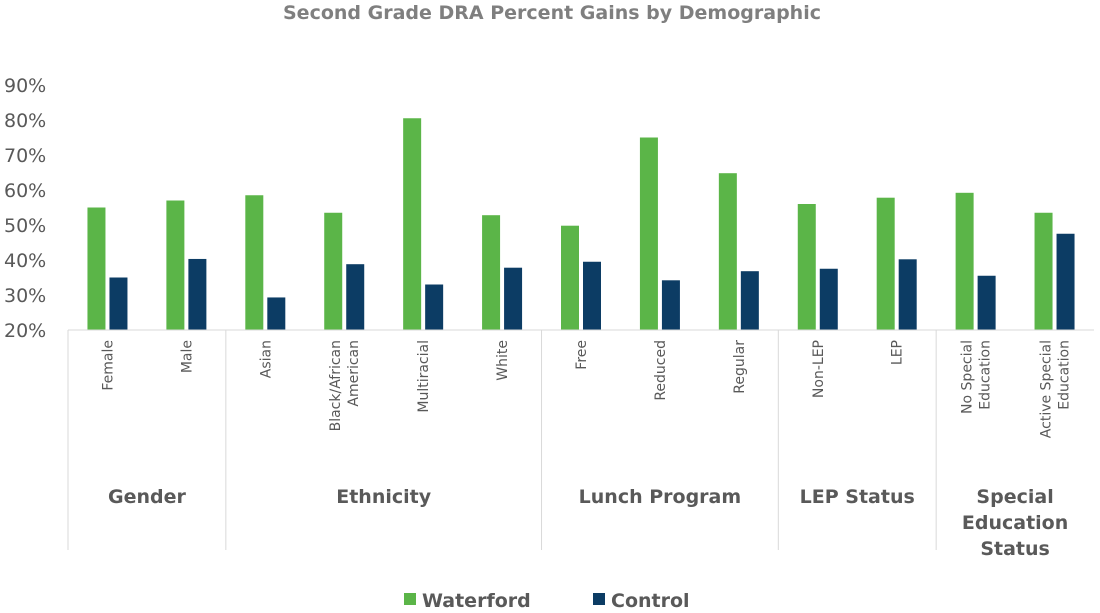 Image resolution: width=1100 pixels, height=613 pixels. Describe the element at coordinates (410, 599) in the screenshot. I see `legend-swatch-waterford` at that location.